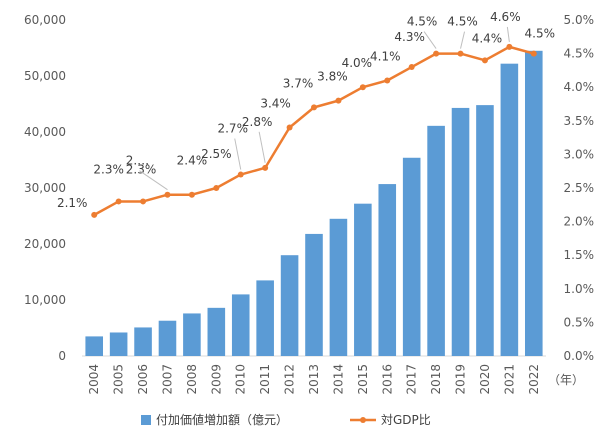 Image resolution: width=599 pixels, height=439 pixels. What do you see at coordinates (406, 420) in the screenshot?
I see `legend-line-label: 対GDP比` at bounding box center [406, 420].